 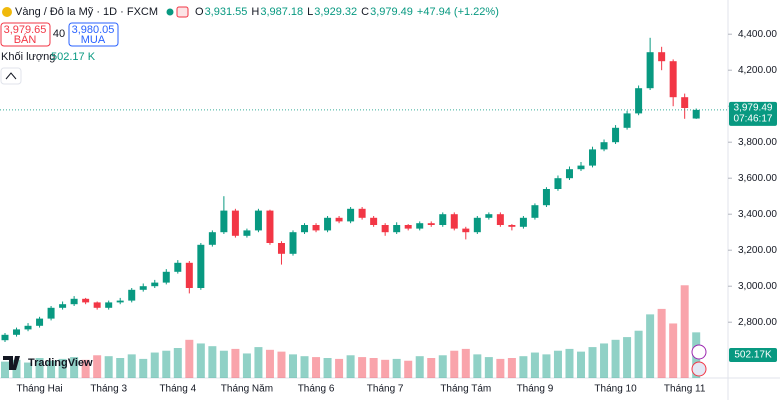 What do you see at coordinates (39, 389) in the screenshot?
I see `x-tick-label: Tháng Hai` at bounding box center [39, 389].